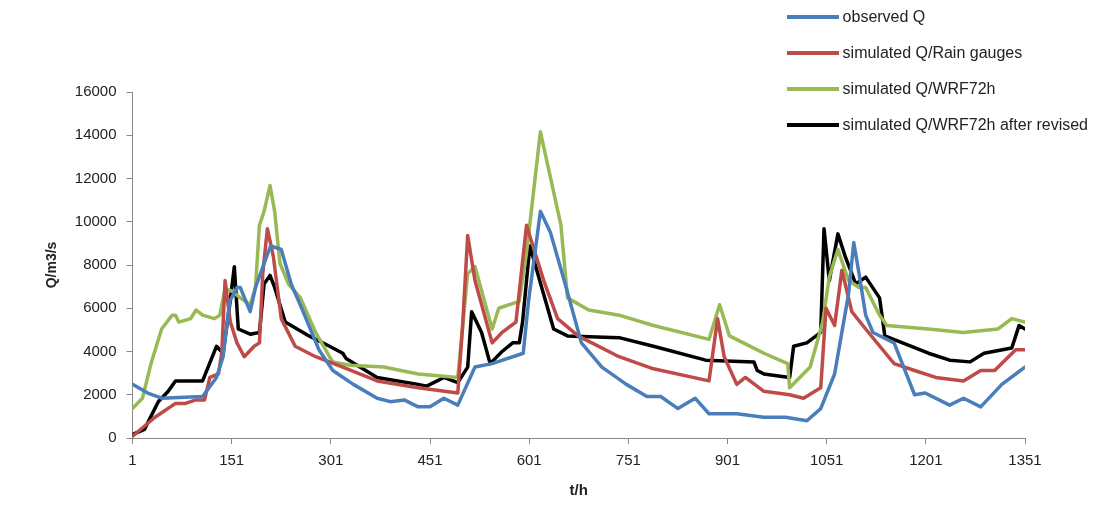  I want to click on x-tick-label: 1351, so click(1025, 460).